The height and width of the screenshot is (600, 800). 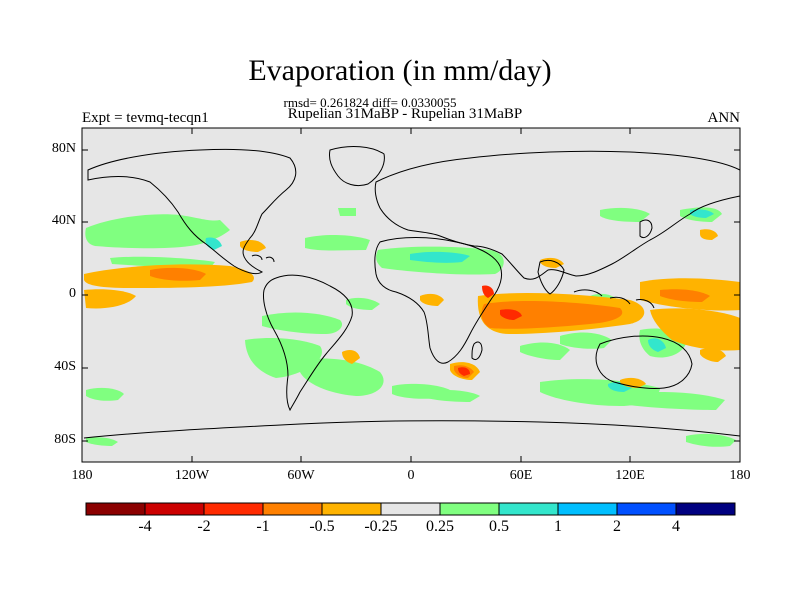 I want to click on neg-red-eafrica, so click(x=488, y=291).